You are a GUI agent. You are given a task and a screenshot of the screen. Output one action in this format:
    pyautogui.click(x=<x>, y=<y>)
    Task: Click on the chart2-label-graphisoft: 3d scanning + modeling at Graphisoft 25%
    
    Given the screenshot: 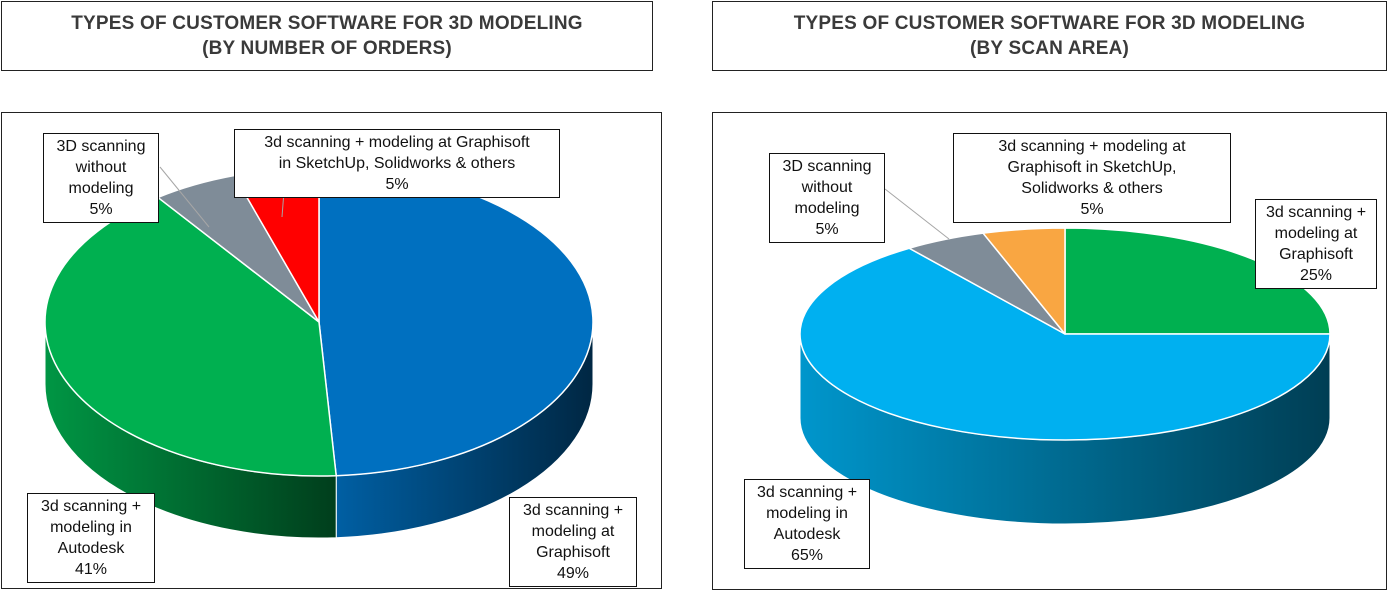 What is the action you would take?
    pyautogui.click(x=1316, y=244)
    